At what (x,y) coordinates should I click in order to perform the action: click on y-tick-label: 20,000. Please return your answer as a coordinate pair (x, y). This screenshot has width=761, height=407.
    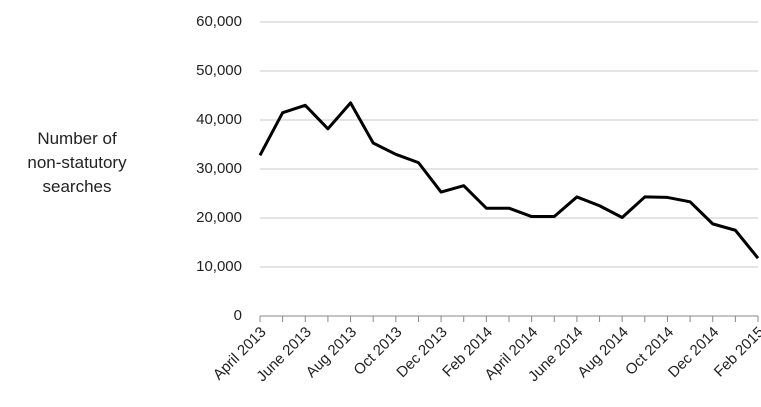
    Looking at the image, I should click on (219, 217).